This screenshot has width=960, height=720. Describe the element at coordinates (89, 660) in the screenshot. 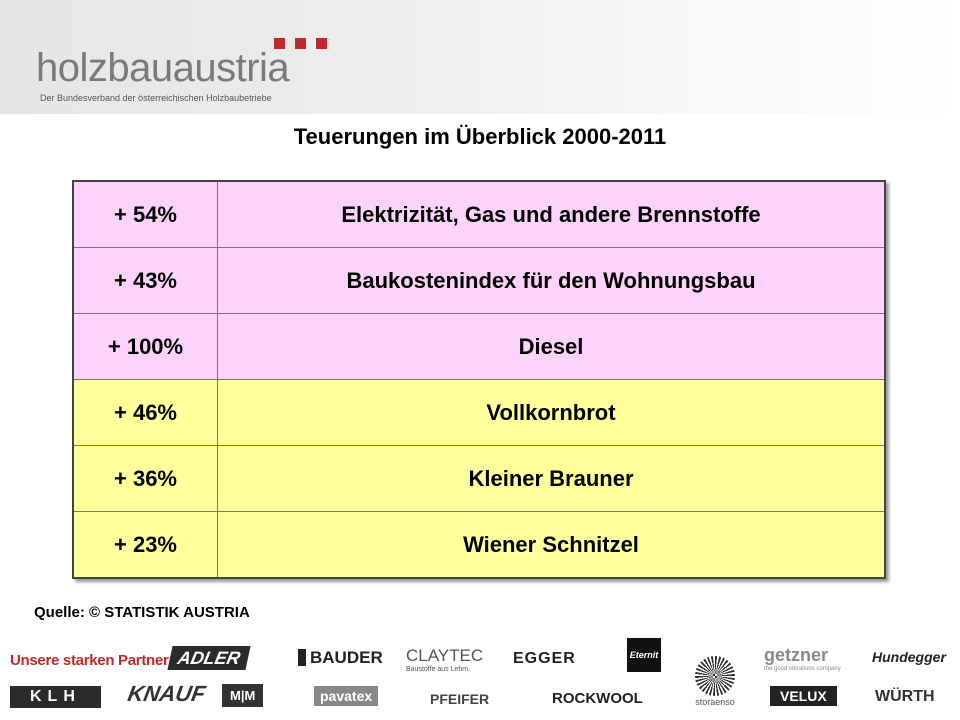

I see `partners-label: Unsere starken Partner` at that location.